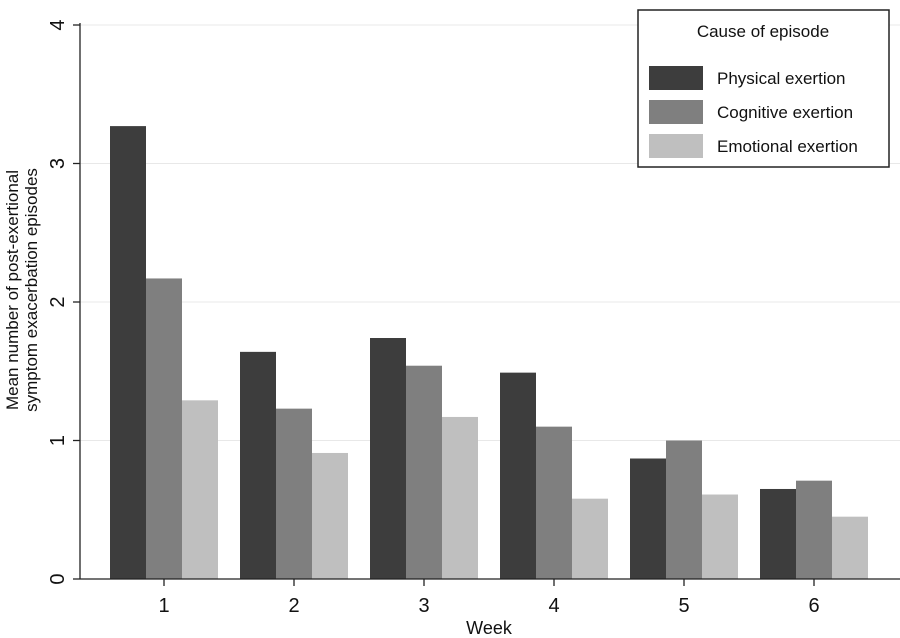 The width and height of the screenshot is (900, 638). Describe the element at coordinates (683, 606) in the screenshot. I see `x-tick-label: 5` at that location.